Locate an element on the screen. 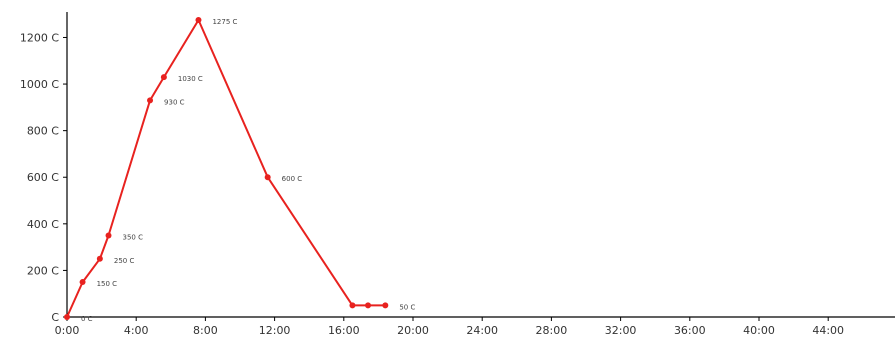  data-label: 250 C is located at coordinates (124, 261).